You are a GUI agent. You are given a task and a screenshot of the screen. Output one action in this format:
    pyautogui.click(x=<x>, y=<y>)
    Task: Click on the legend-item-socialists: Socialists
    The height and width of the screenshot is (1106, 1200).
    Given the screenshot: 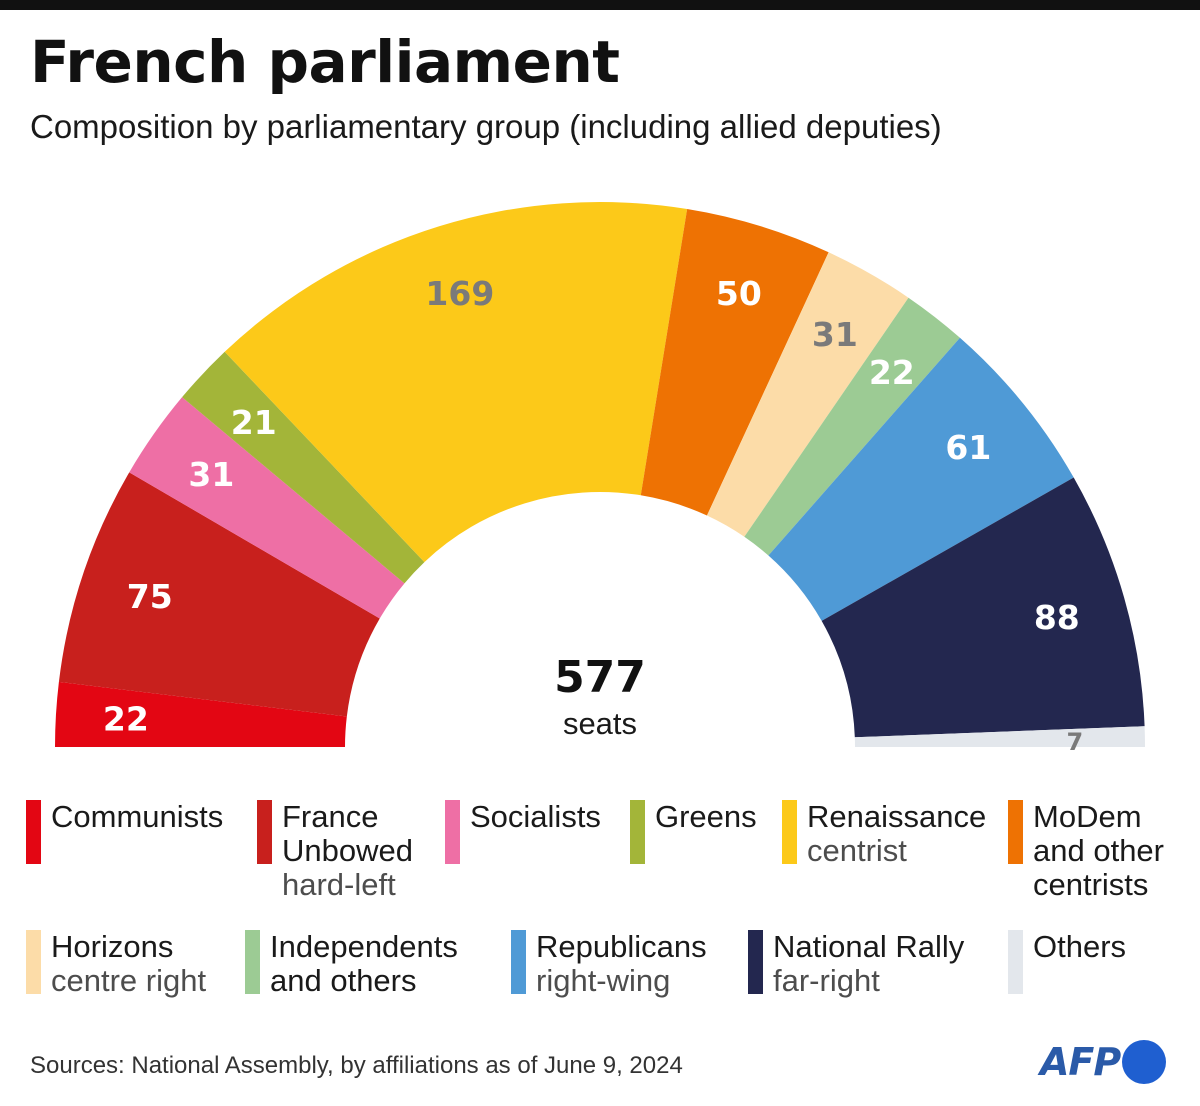 What is the action you would take?
    pyautogui.click(x=523, y=832)
    